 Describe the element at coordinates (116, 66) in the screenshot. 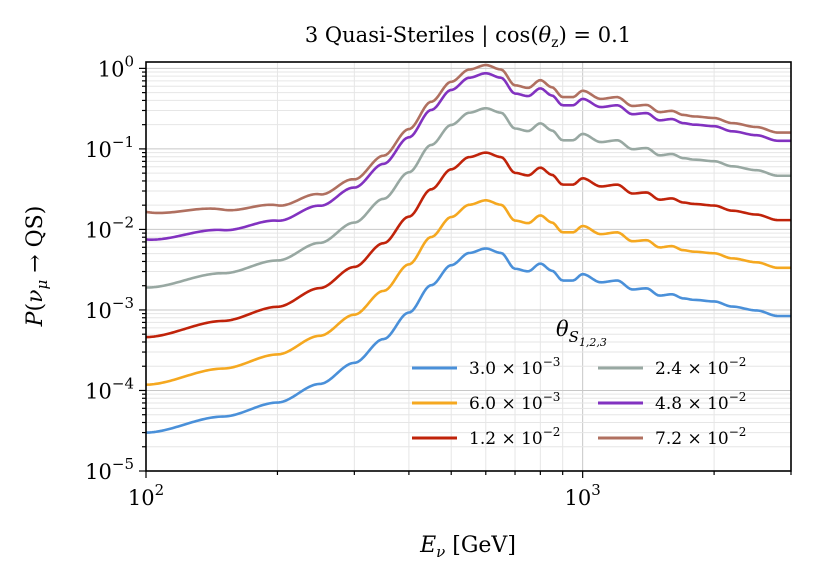

I see `y-tick-label: 10⁰` at that location.